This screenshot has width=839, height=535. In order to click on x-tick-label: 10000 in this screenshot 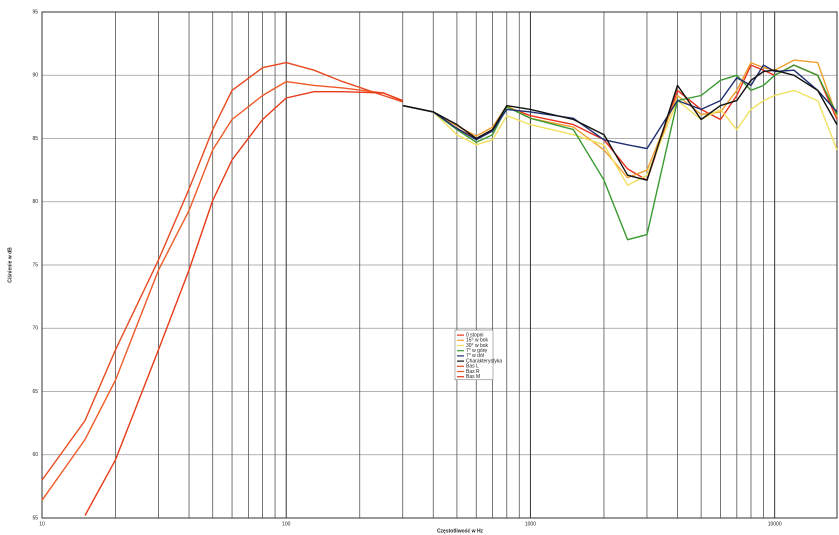, I will do `click(775, 524)`.